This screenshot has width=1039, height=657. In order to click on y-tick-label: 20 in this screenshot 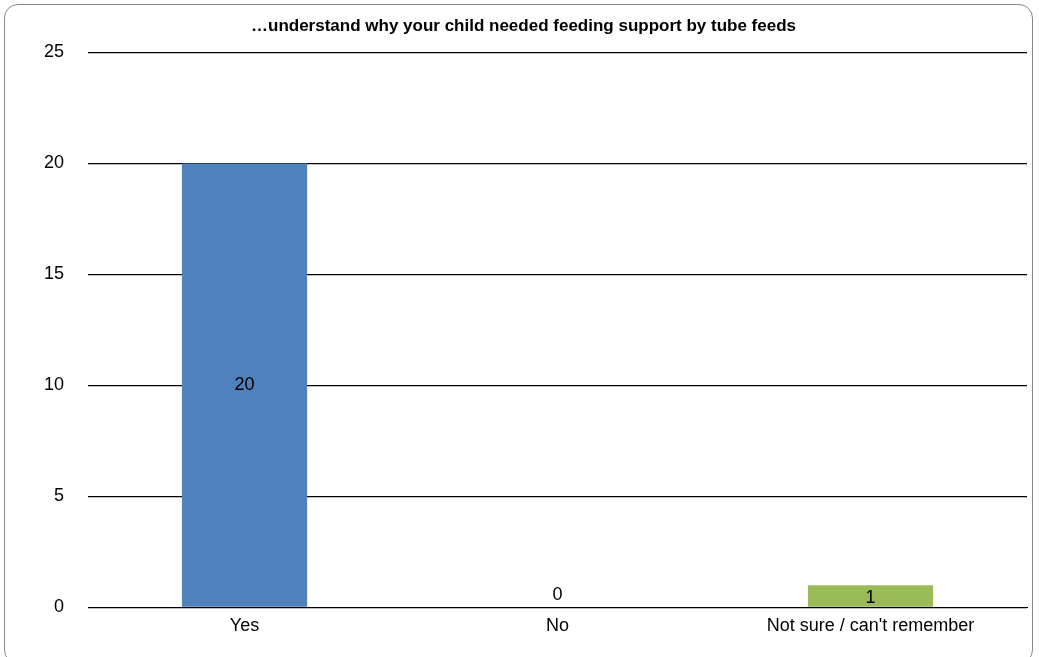, I will do `click(54, 162)`.